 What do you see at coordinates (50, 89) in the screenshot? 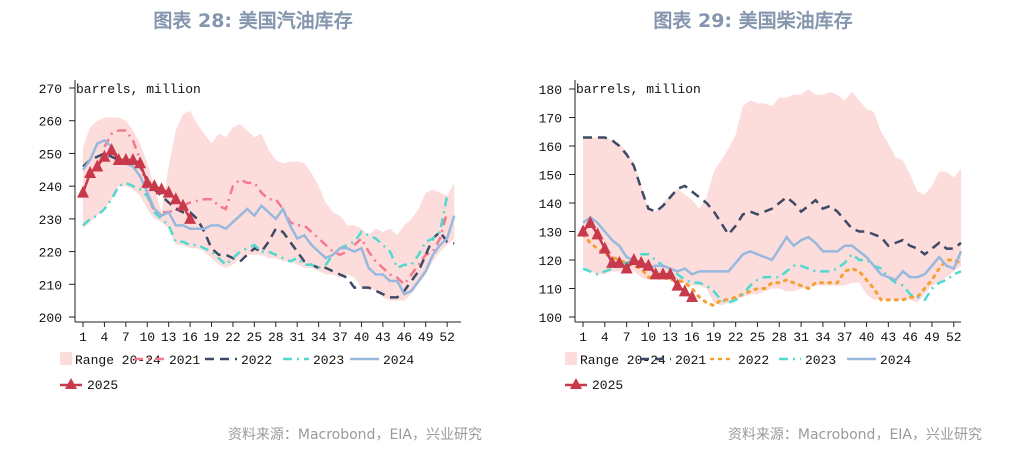
I see `y-tick-label: 270` at bounding box center [50, 89].